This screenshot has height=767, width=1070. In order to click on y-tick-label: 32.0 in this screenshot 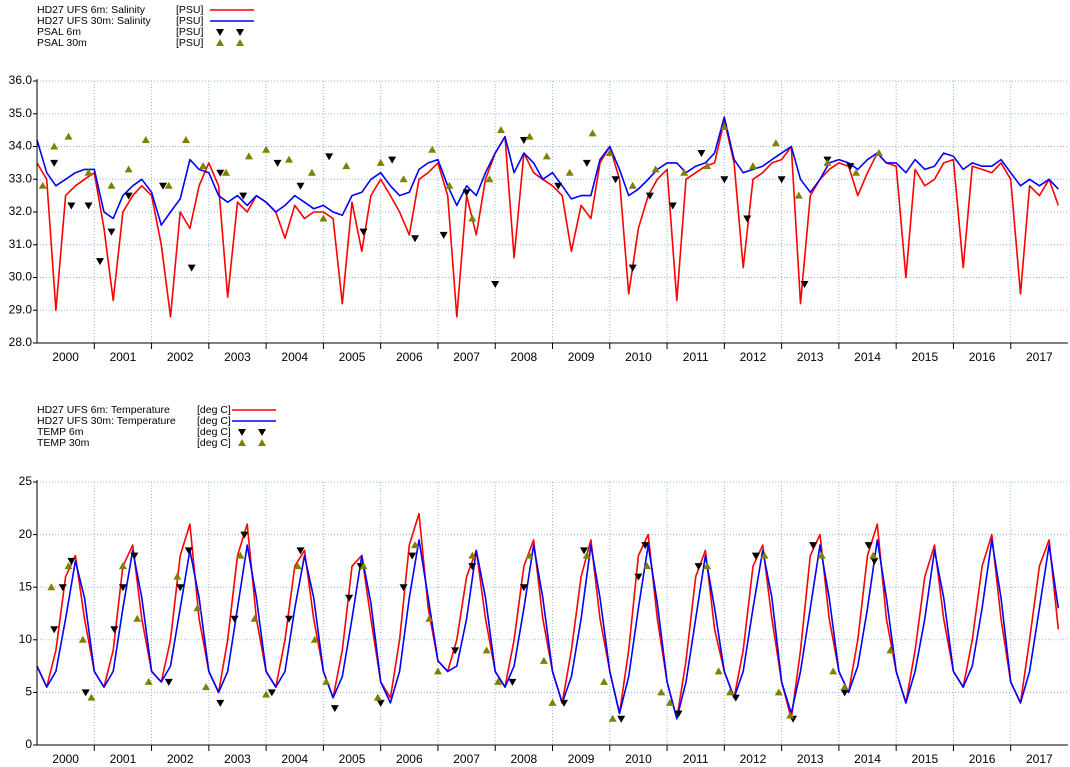, I will do `click(21, 211)`.